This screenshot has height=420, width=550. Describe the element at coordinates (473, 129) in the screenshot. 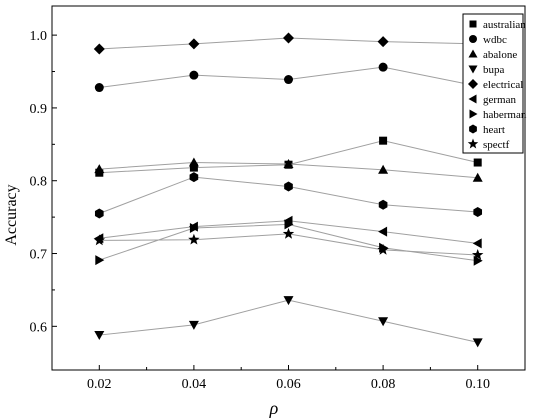

I see `legend-marker-heart` at that location.